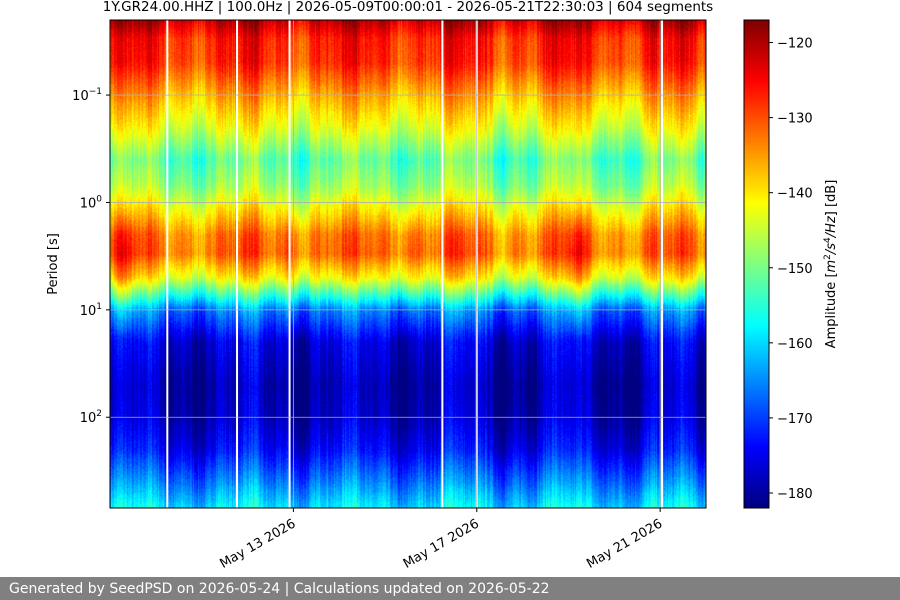  I want to click on colorbar-gradient, so click(756, 264).